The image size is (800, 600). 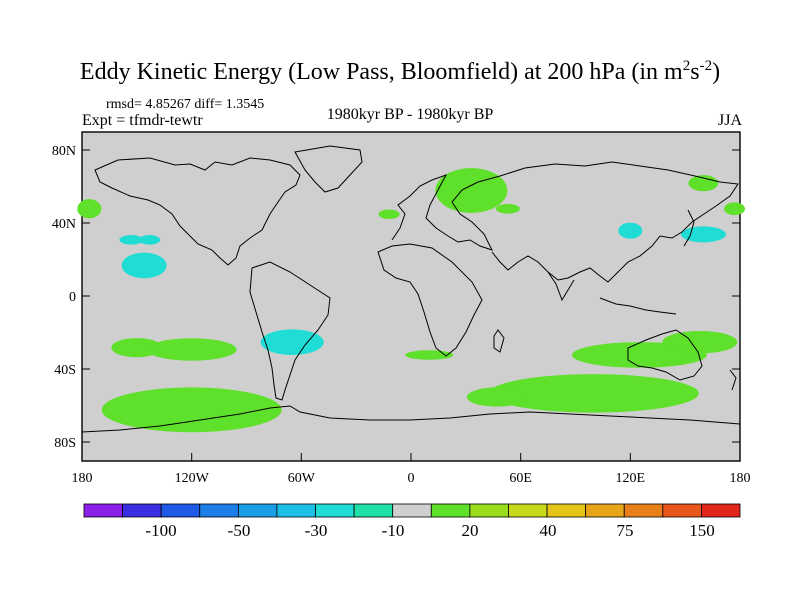 I want to click on lat-tick-label: 80S, so click(x=65, y=443).